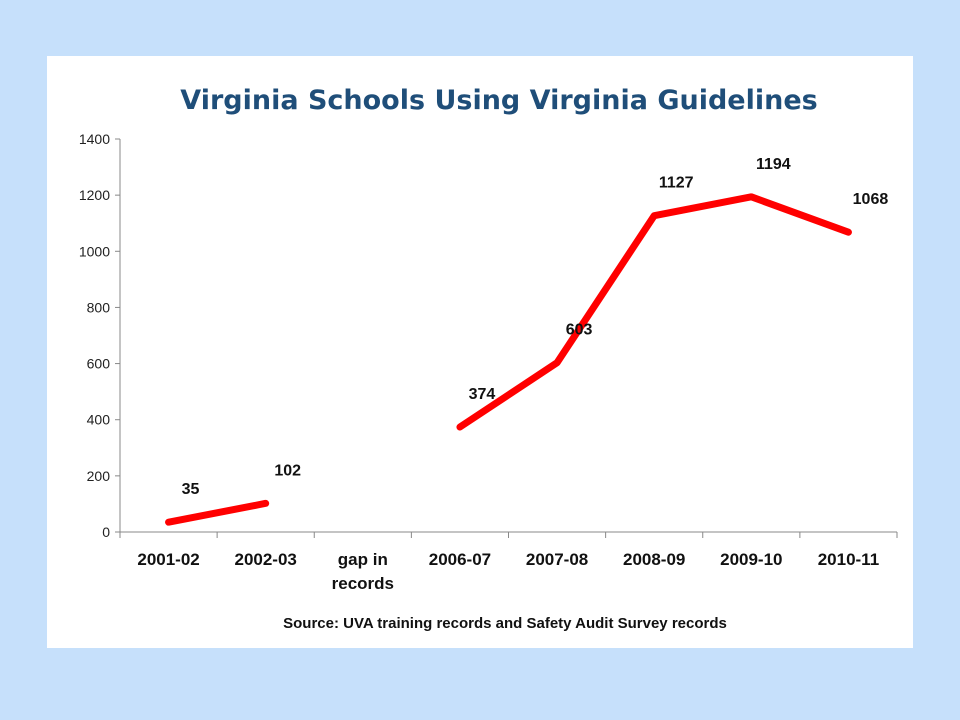 The height and width of the screenshot is (720, 960). Describe the element at coordinates (848, 559) in the screenshot. I see `x-tick-label: 2010-11` at that location.